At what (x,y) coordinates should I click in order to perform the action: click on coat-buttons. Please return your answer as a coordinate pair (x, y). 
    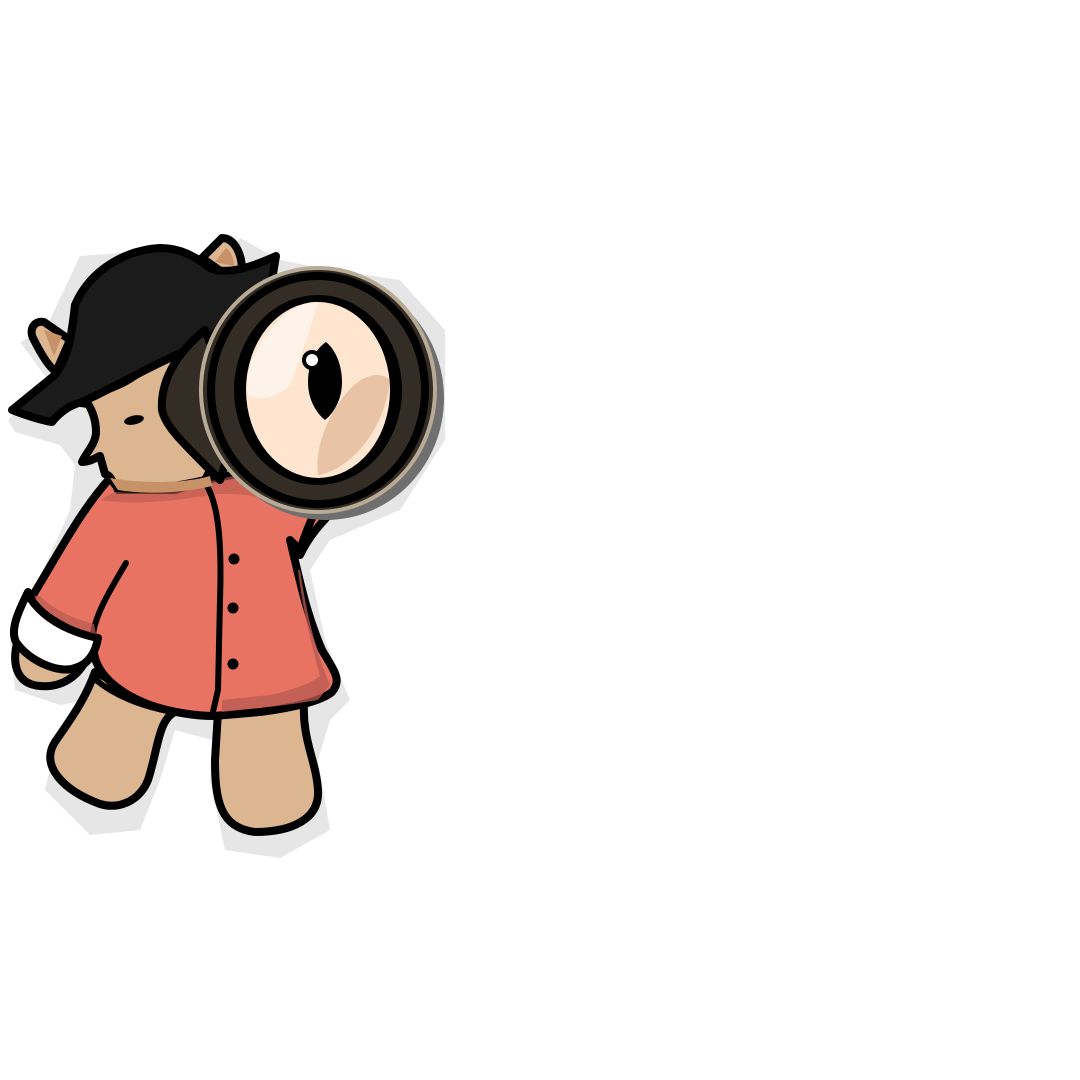
    Looking at the image, I should click on (233, 611).